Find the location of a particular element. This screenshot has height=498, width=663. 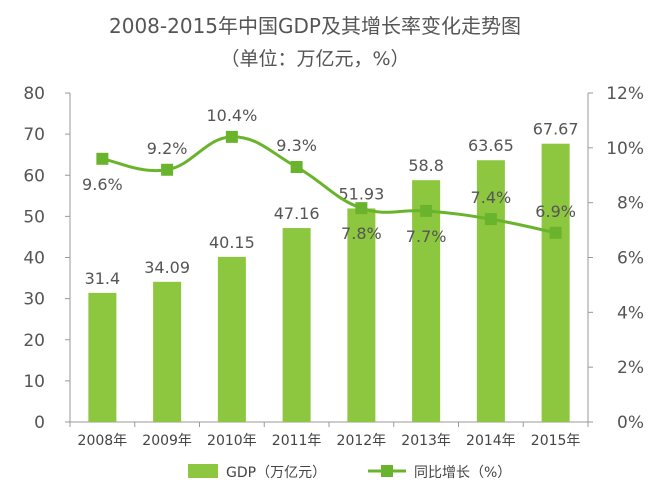

legend-bar-label: GDP（万亿元） is located at coordinates (276, 473).